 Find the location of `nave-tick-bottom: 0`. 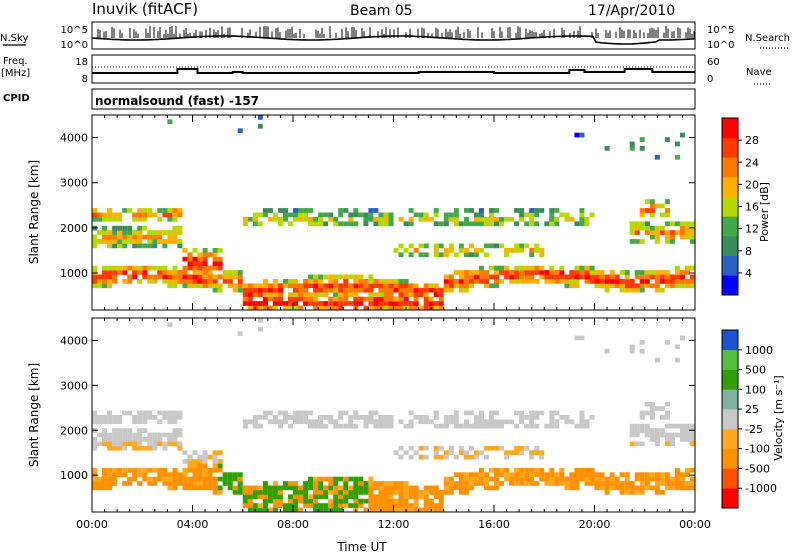

nave-tick-bottom: 0 is located at coordinates (710, 79).